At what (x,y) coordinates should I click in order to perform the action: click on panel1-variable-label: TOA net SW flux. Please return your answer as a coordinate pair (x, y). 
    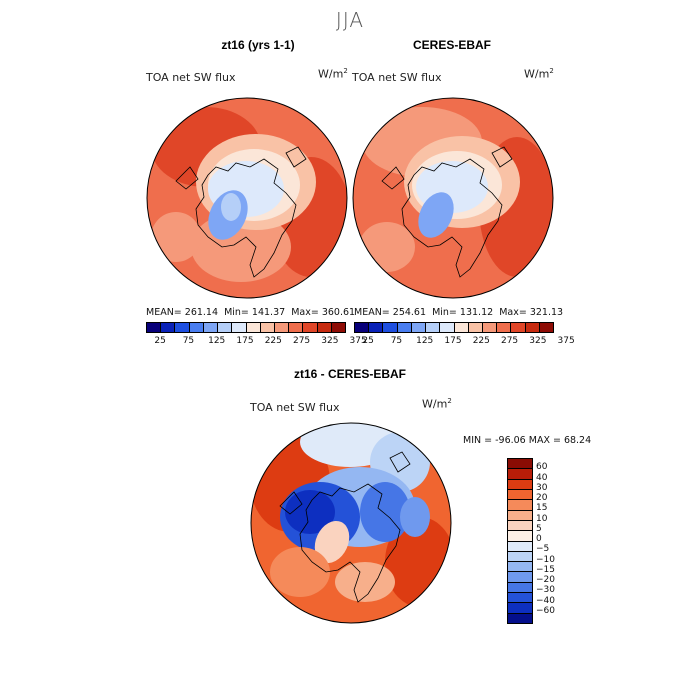
    Looking at the image, I should click on (191, 77).